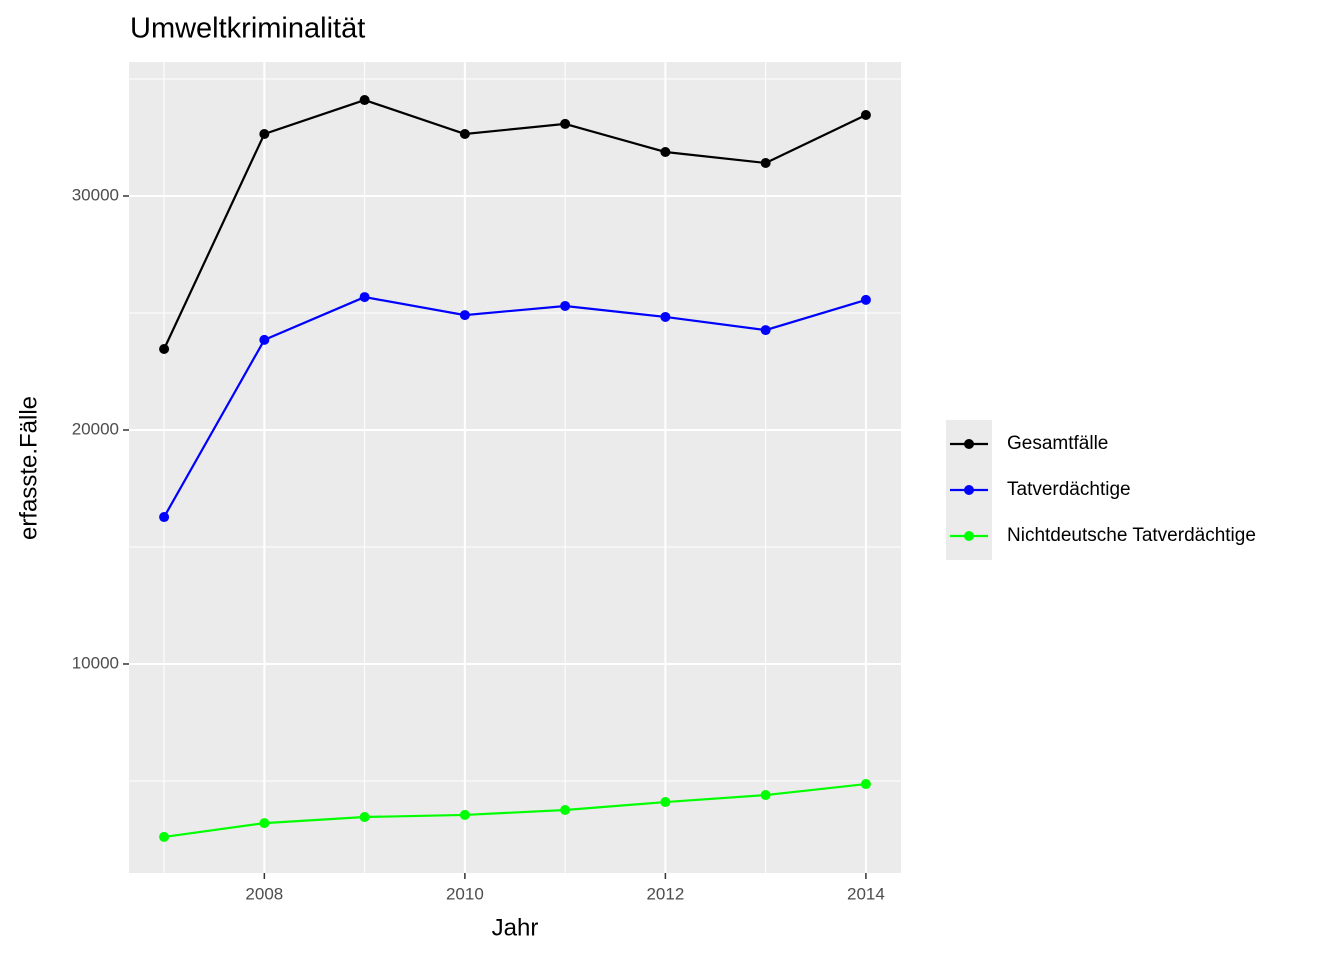  I want to click on y-tick-label: 20000, so click(95, 428).